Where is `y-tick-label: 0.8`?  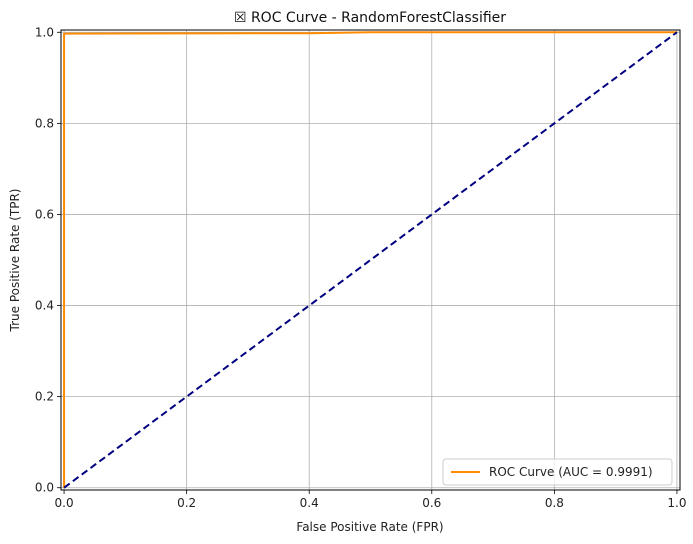 y-tick-label: 0.8 is located at coordinates (44, 123).